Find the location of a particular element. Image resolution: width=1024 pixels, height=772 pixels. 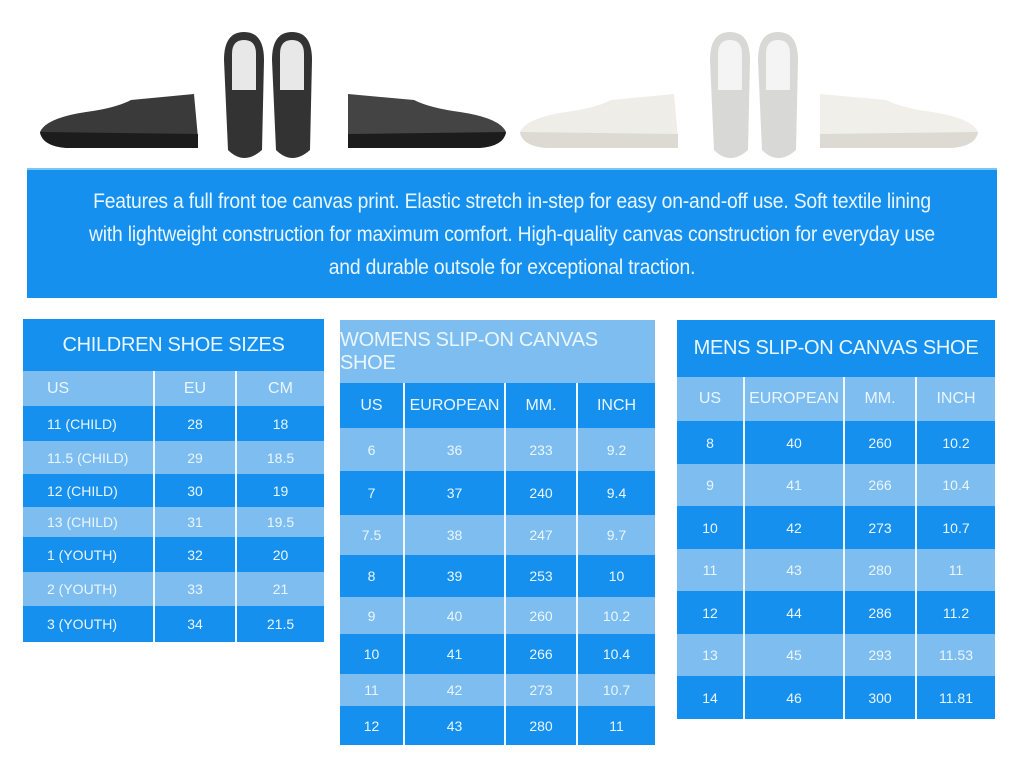

table-row: 3 (YOUTH) 34 21.5 is located at coordinates (173, 624).